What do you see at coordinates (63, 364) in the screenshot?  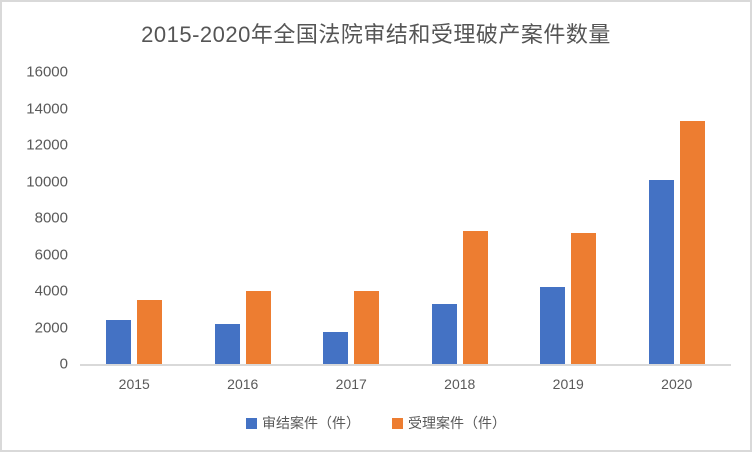 I see `y-axis-tick-label: 0` at bounding box center [63, 364].